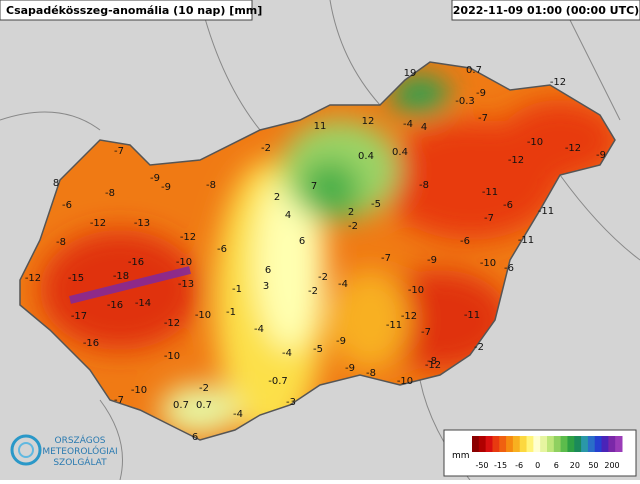 This screenshot has width=640, height=484. I want to click on legend-tick: 200, so click(611, 465).